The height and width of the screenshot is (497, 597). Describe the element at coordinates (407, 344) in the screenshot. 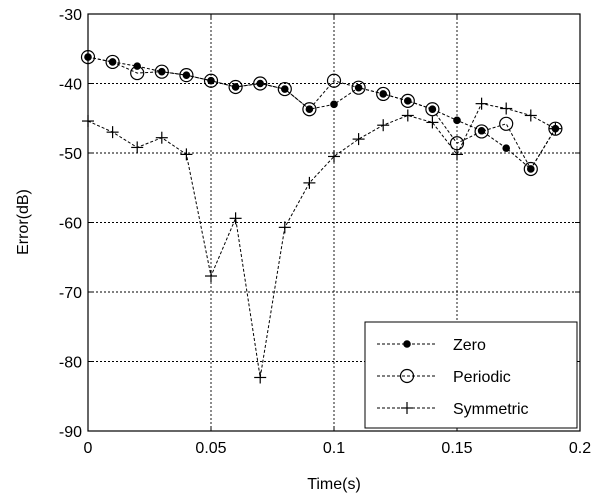

I see `legend-marker-zero` at that location.